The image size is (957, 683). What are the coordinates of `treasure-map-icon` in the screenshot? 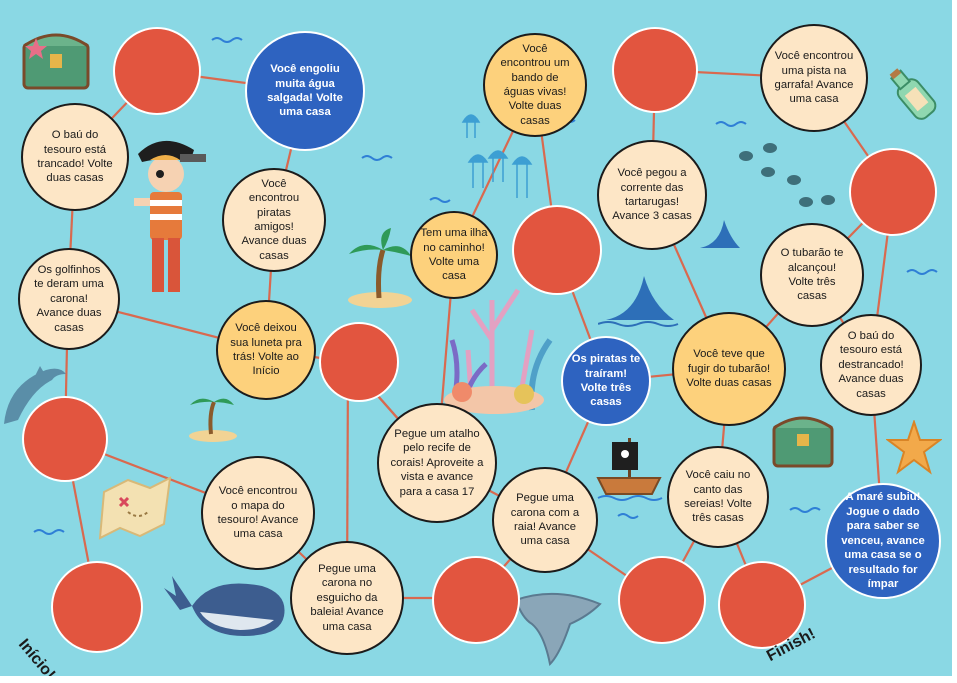 It's located at (135, 508).